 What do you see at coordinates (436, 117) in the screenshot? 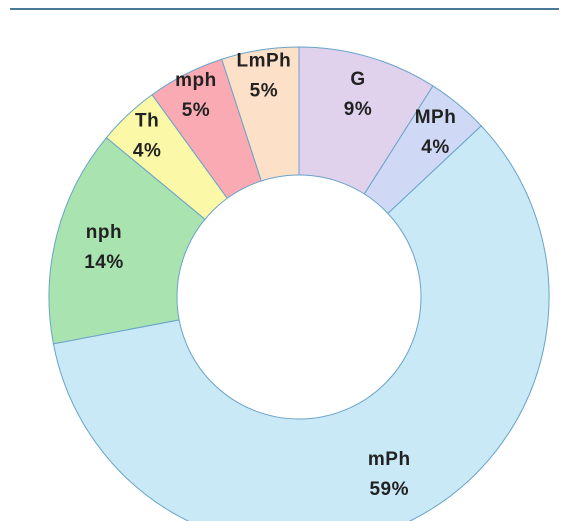
I see `slice-label-mph: MPh` at bounding box center [436, 117].